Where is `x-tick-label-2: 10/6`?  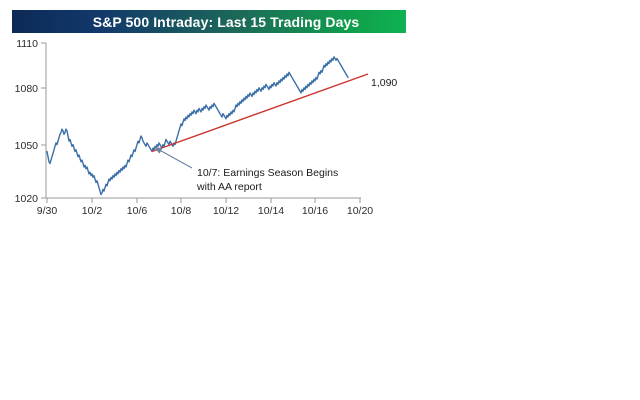
x-tick-label-2: 10/6 is located at coordinates (137, 211).